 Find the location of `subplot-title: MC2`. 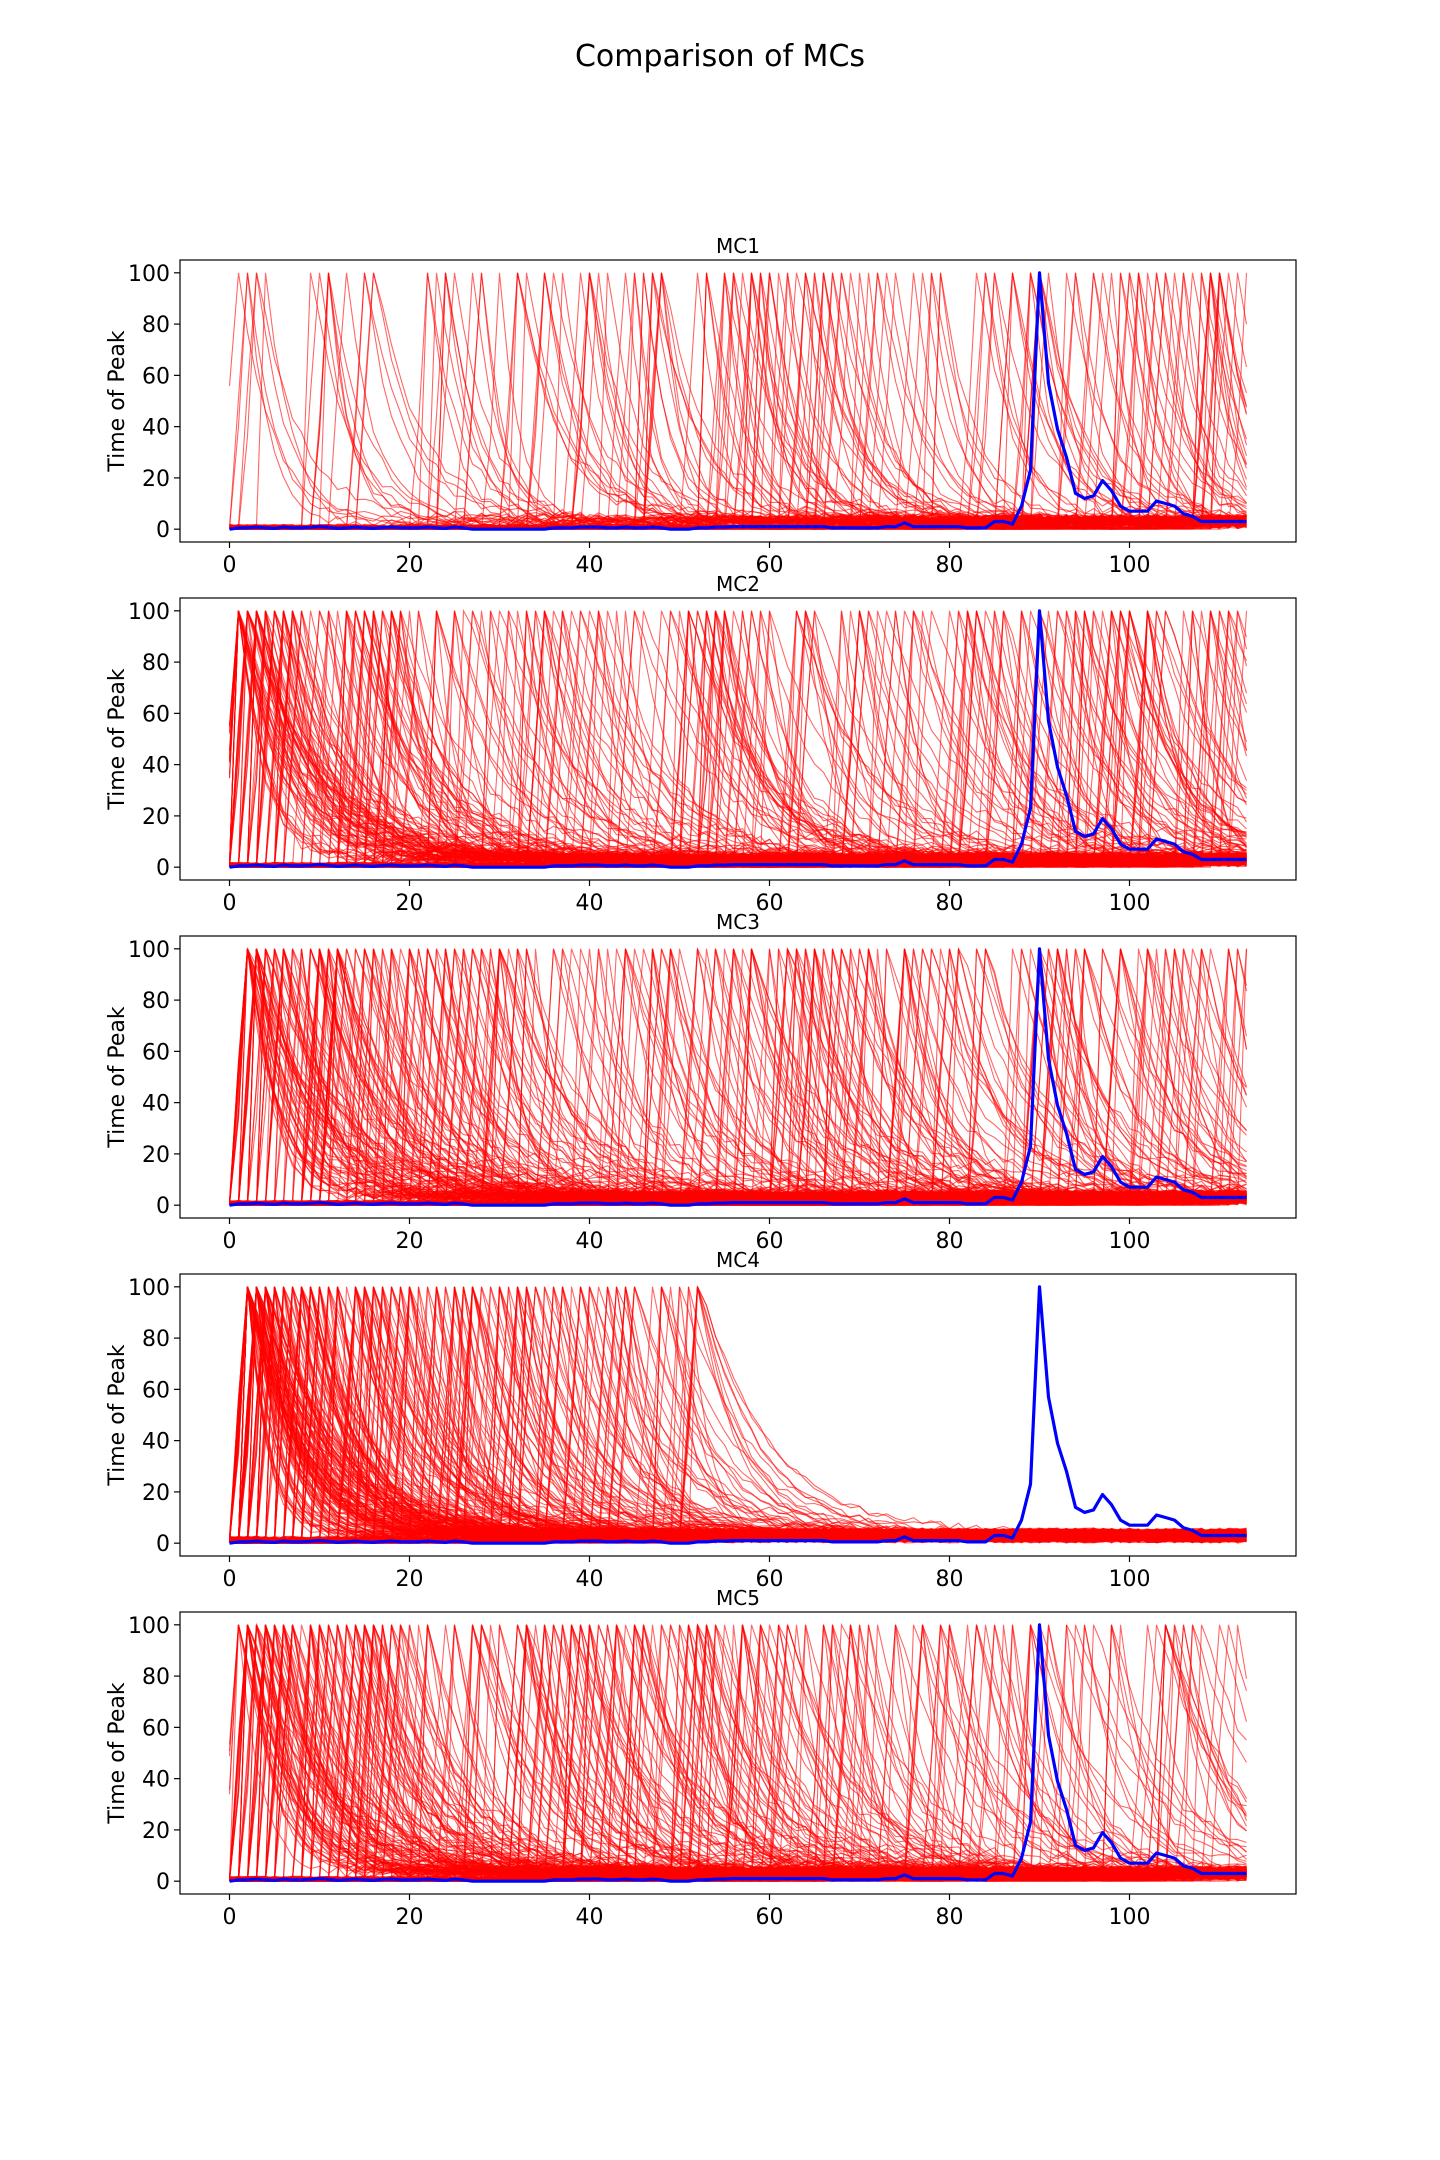

subplot-title: MC2 is located at coordinates (738, 584).